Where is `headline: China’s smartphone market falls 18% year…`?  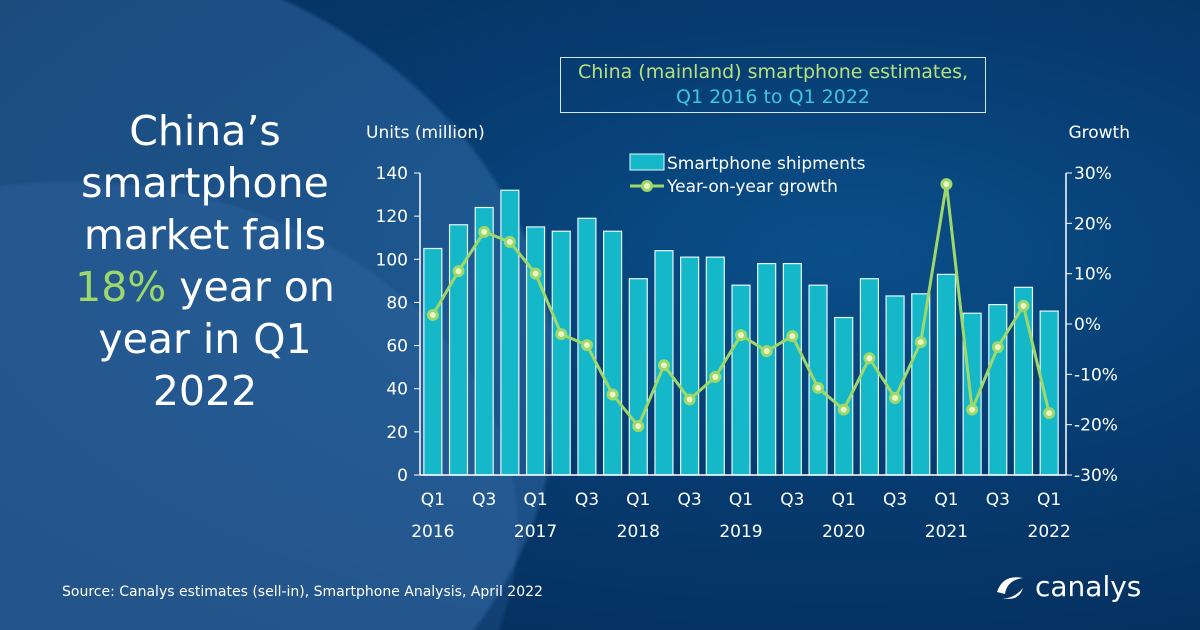
headline: China’s smartphone market falls 18% year… is located at coordinates (205, 261).